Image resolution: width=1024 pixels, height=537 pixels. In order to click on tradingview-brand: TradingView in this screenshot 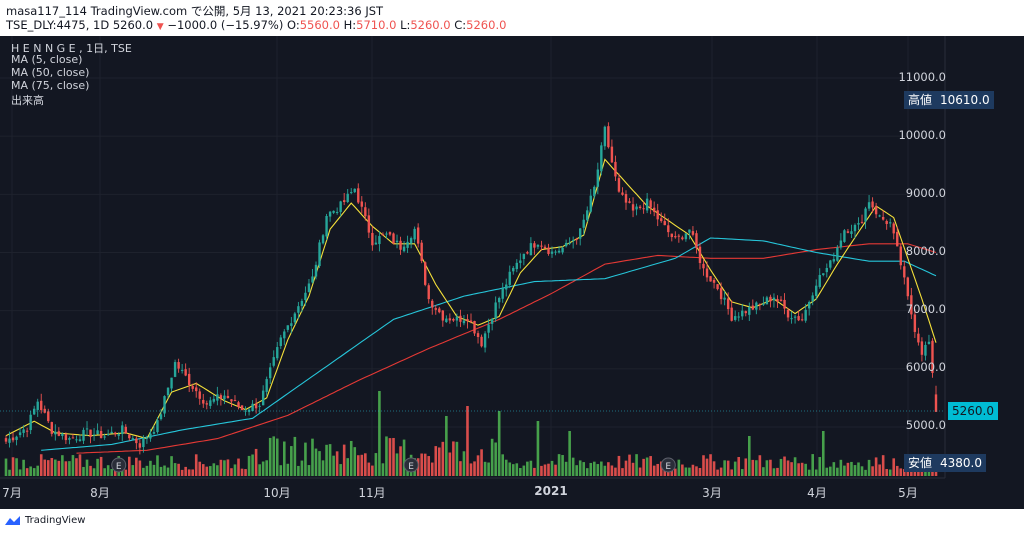, I will do `click(45, 520)`.